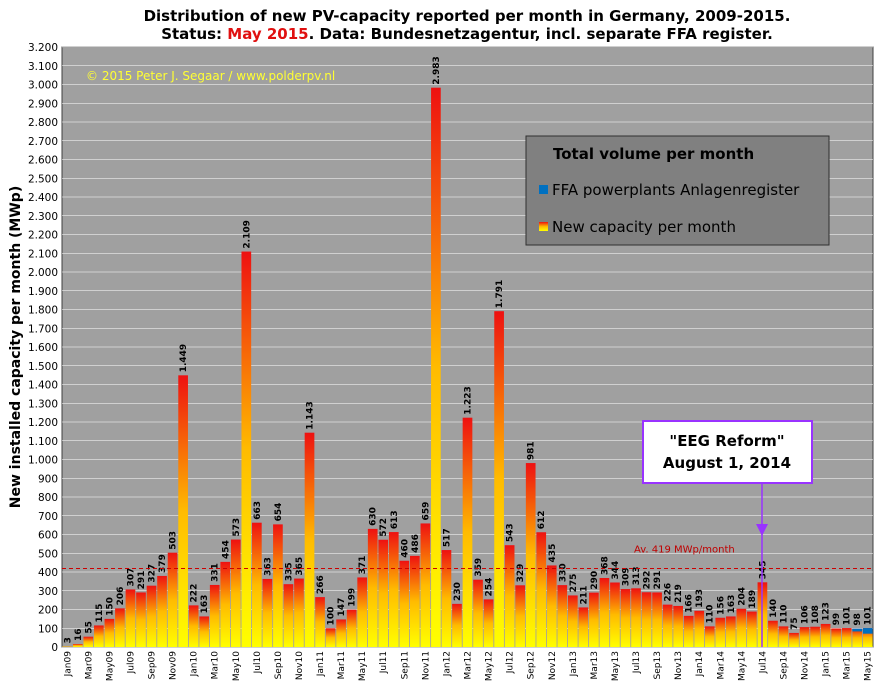 The height and width of the screenshot is (687, 879). Describe the element at coordinates (267, 34) in the screenshot. I see `subtitle-status-month: May 2015` at that location.